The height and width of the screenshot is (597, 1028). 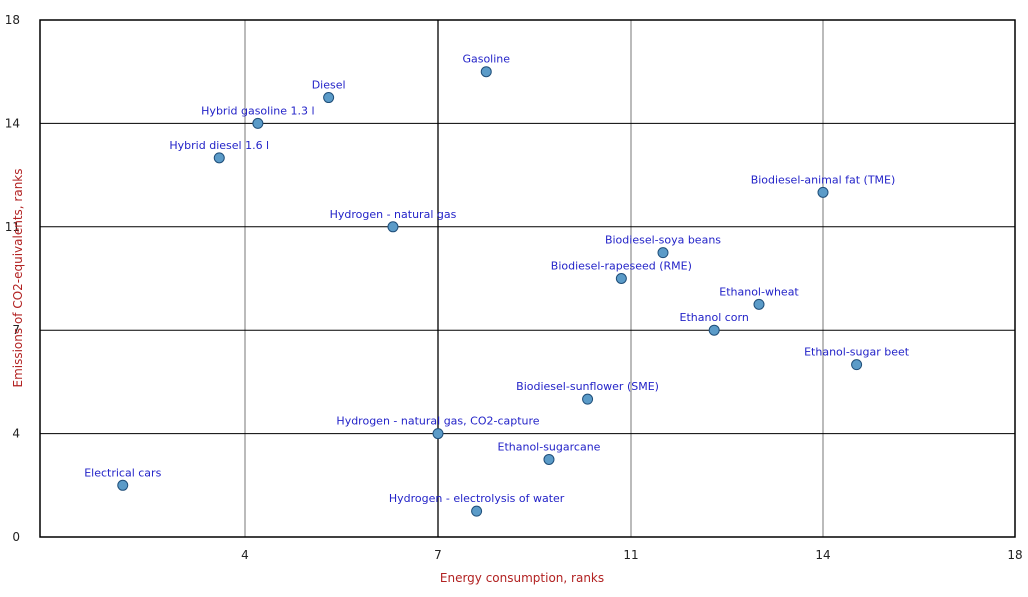 What do you see at coordinates (219, 145) in the screenshot?
I see `data-point-label: Hybrid diesel 1.6 l` at bounding box center [219, 145].